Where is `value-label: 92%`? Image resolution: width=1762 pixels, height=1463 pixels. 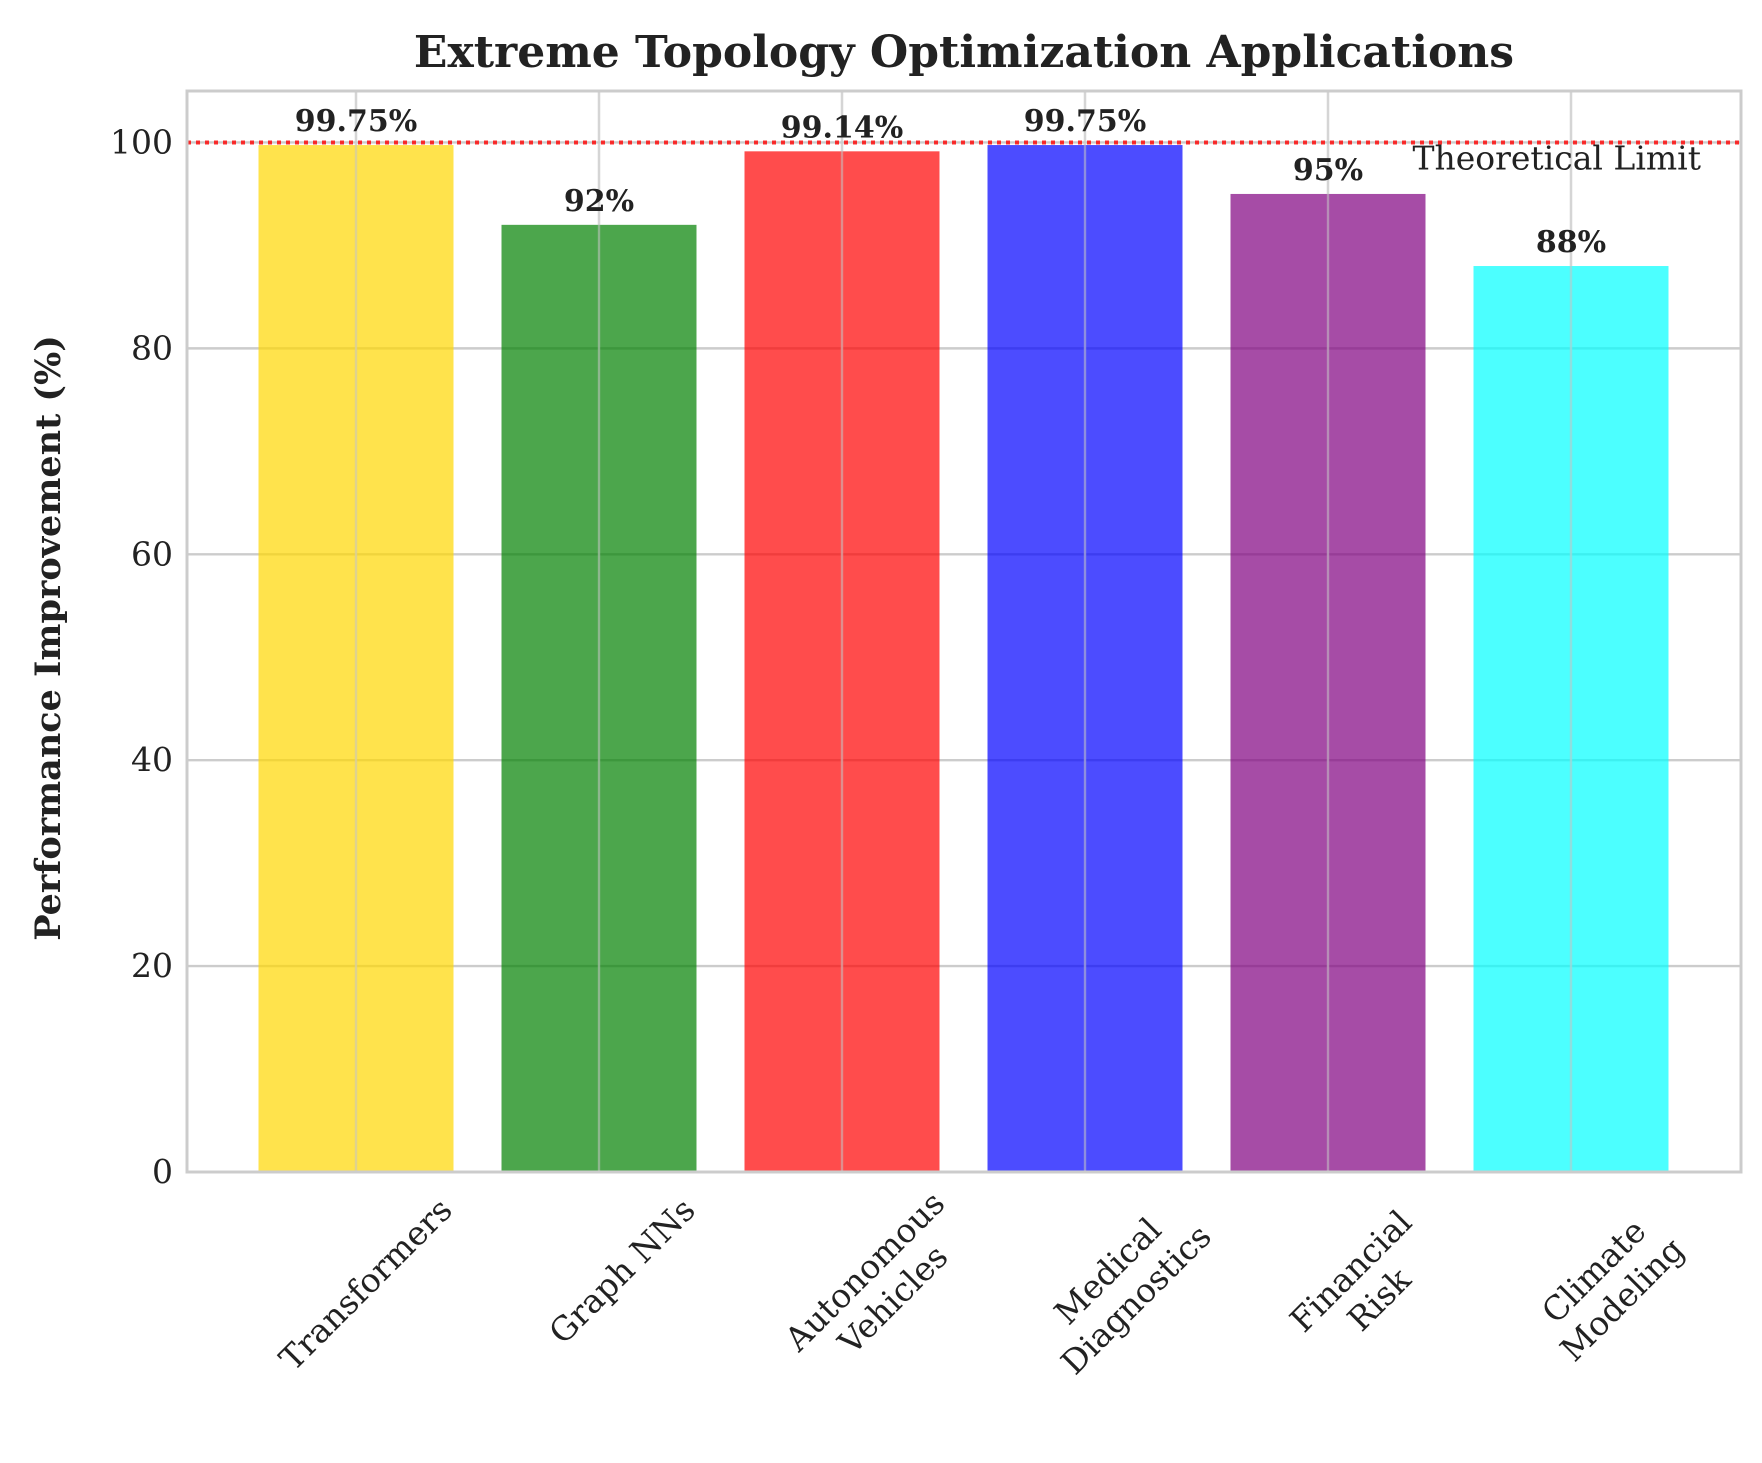 value-label: 92% is located at coordinates (599, 201).